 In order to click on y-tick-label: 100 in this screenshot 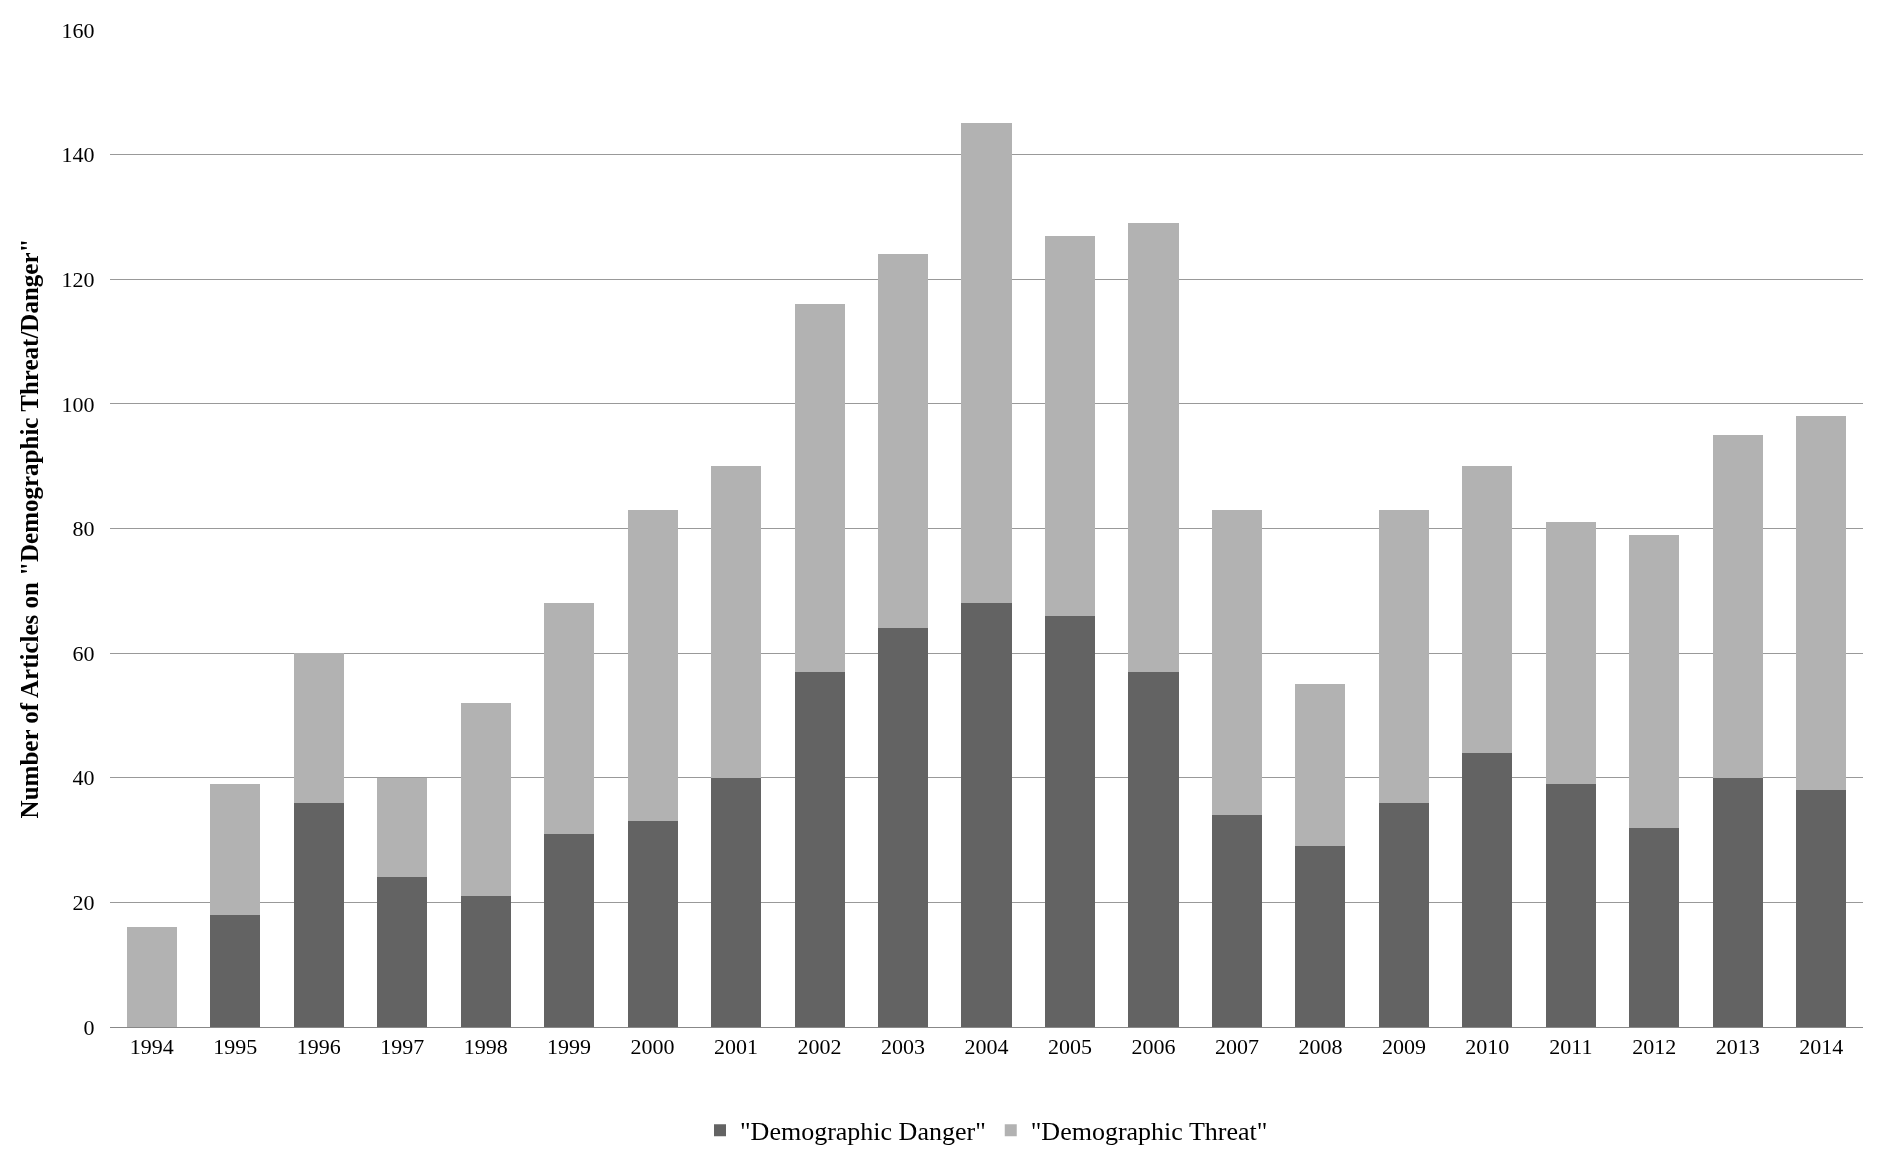, I will do `click(78, 404)`.